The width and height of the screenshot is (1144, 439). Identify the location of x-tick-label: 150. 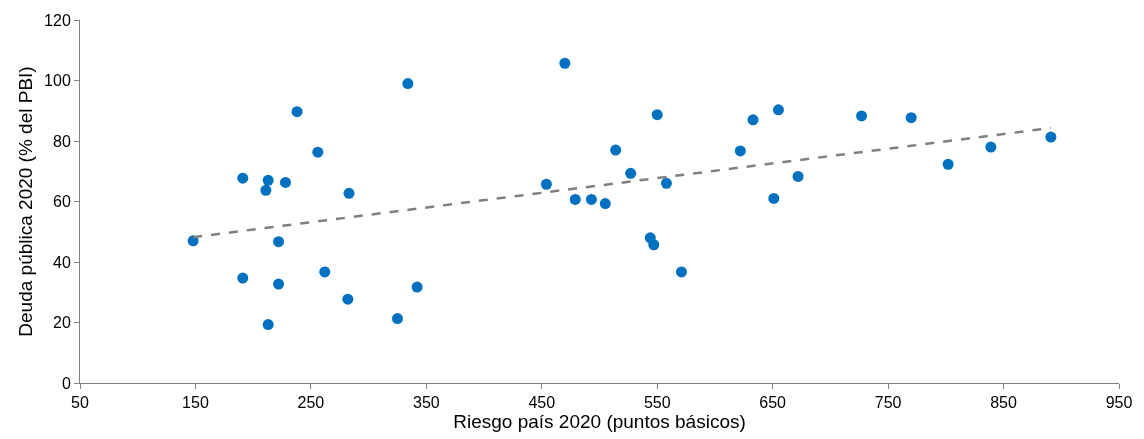
(195, 403).